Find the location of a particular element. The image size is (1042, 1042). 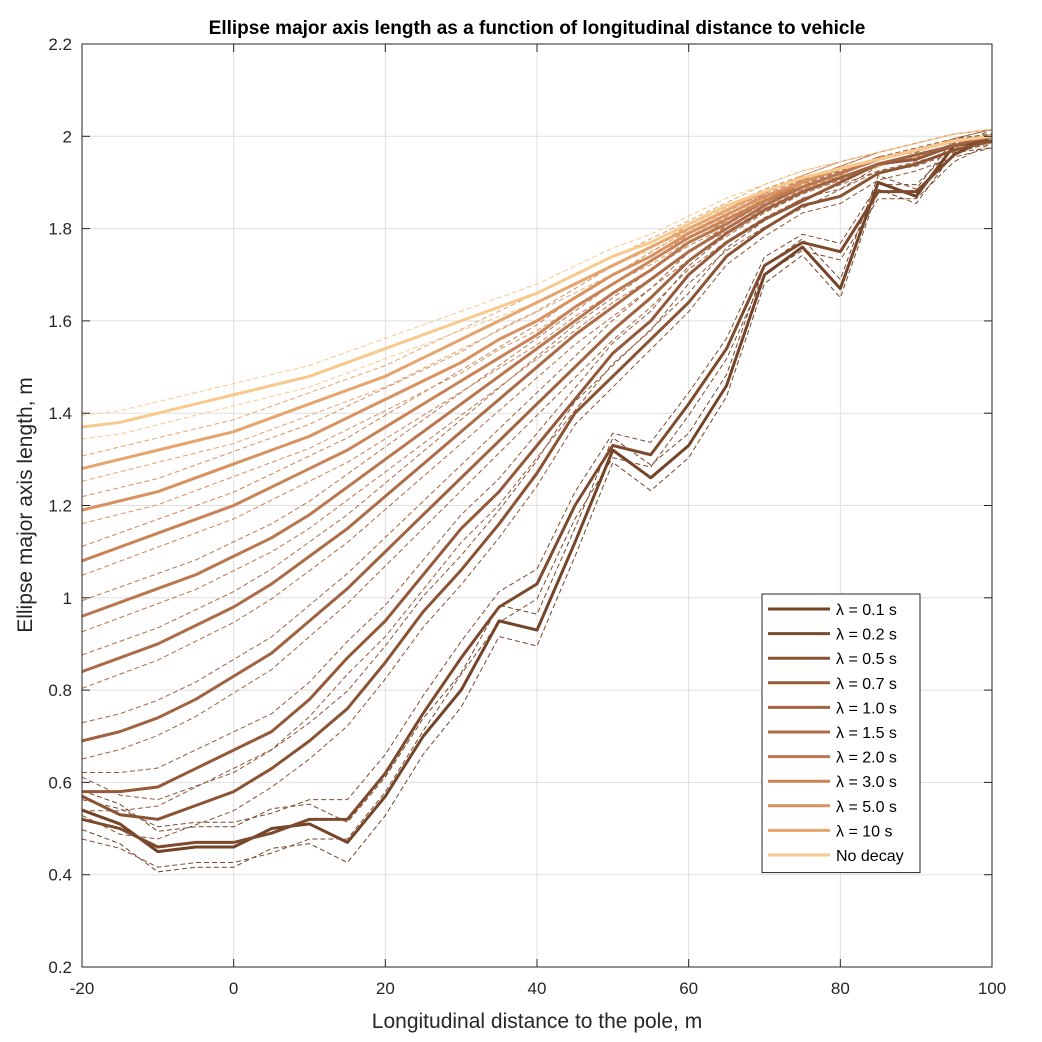

legend-label: λ = 0.1 s is located at coordinates (866, 610).